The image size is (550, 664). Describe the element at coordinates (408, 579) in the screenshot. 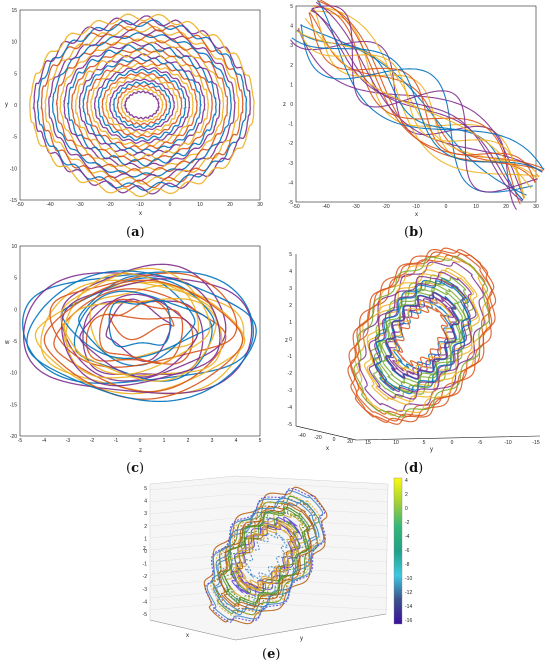

I see `panel-e-colorbar-tick: -10` at that location.